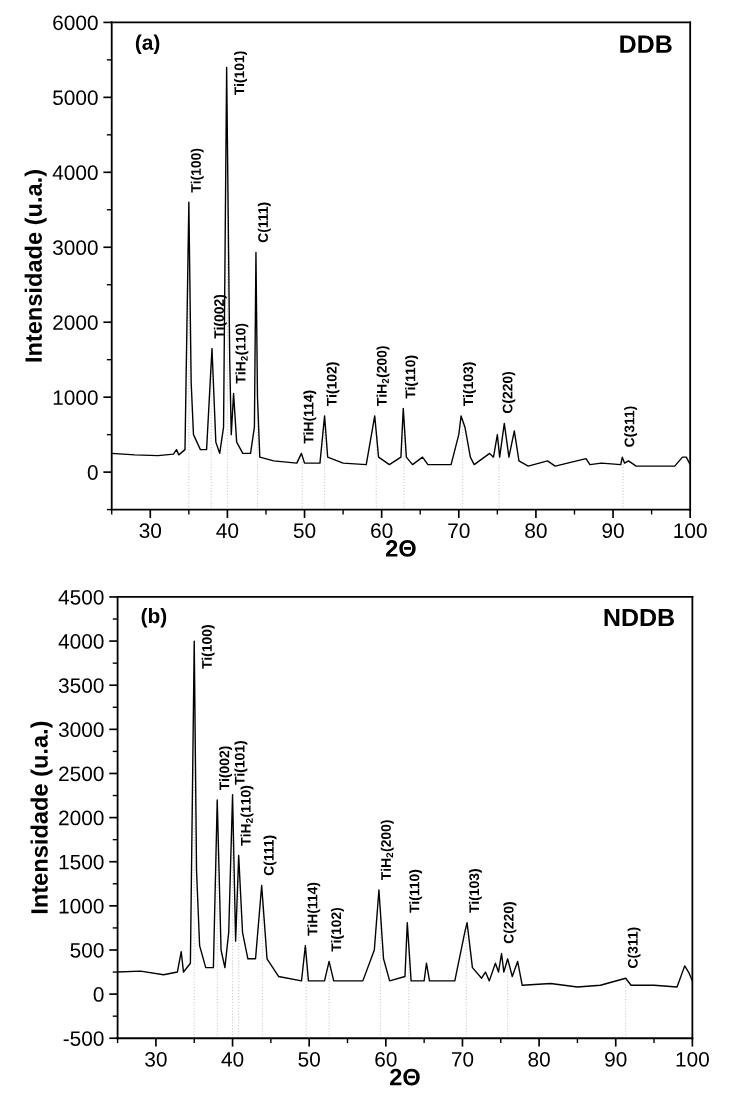  I want to click on y-tick-label: 500, so click(87, 950).